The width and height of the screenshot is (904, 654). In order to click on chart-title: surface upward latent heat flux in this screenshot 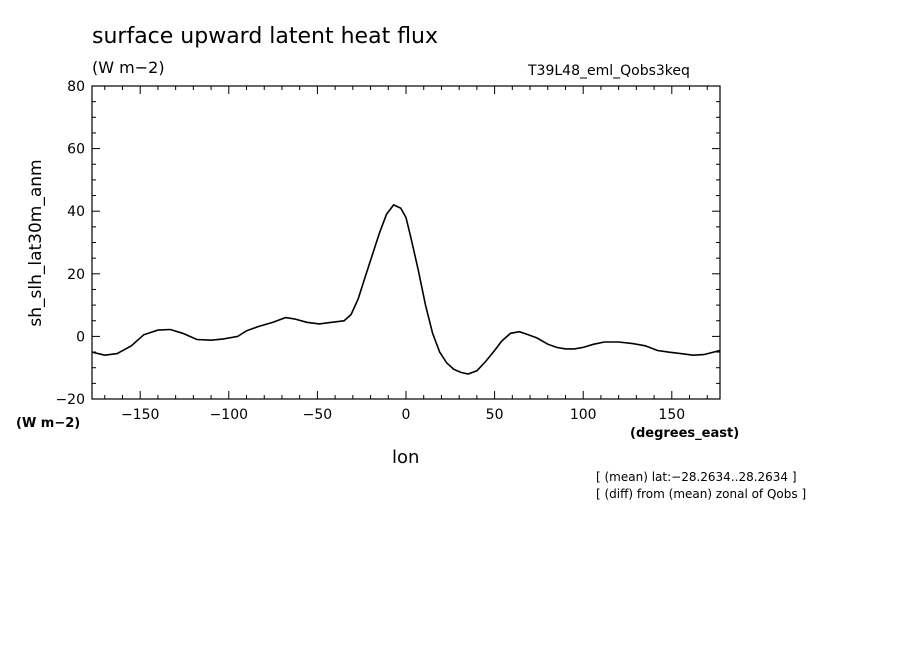, I will do `click(265, 36)`.